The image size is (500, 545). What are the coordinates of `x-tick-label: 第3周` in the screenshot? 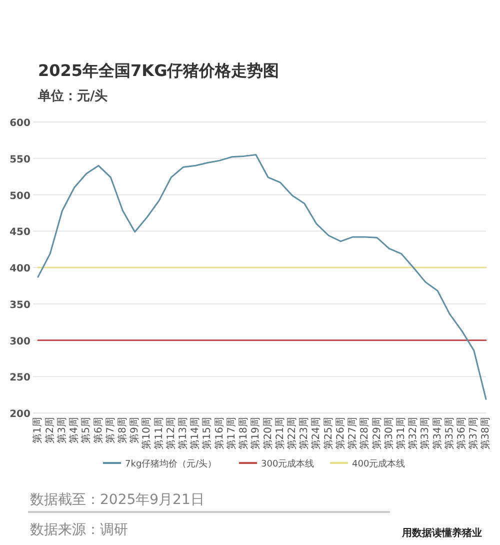 It's located at (62, 430).